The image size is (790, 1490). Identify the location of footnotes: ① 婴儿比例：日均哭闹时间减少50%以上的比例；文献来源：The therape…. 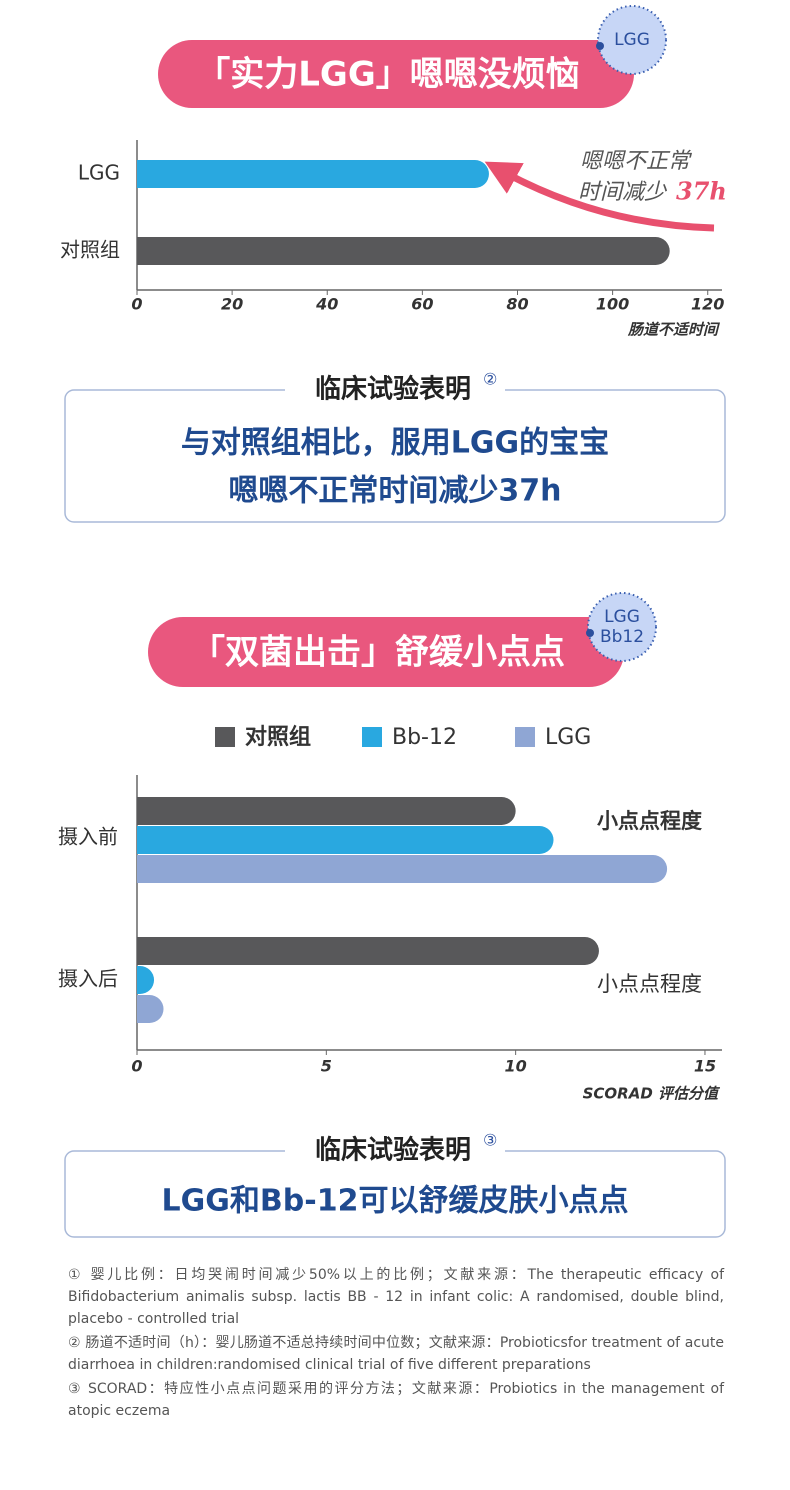
(396, 1344).